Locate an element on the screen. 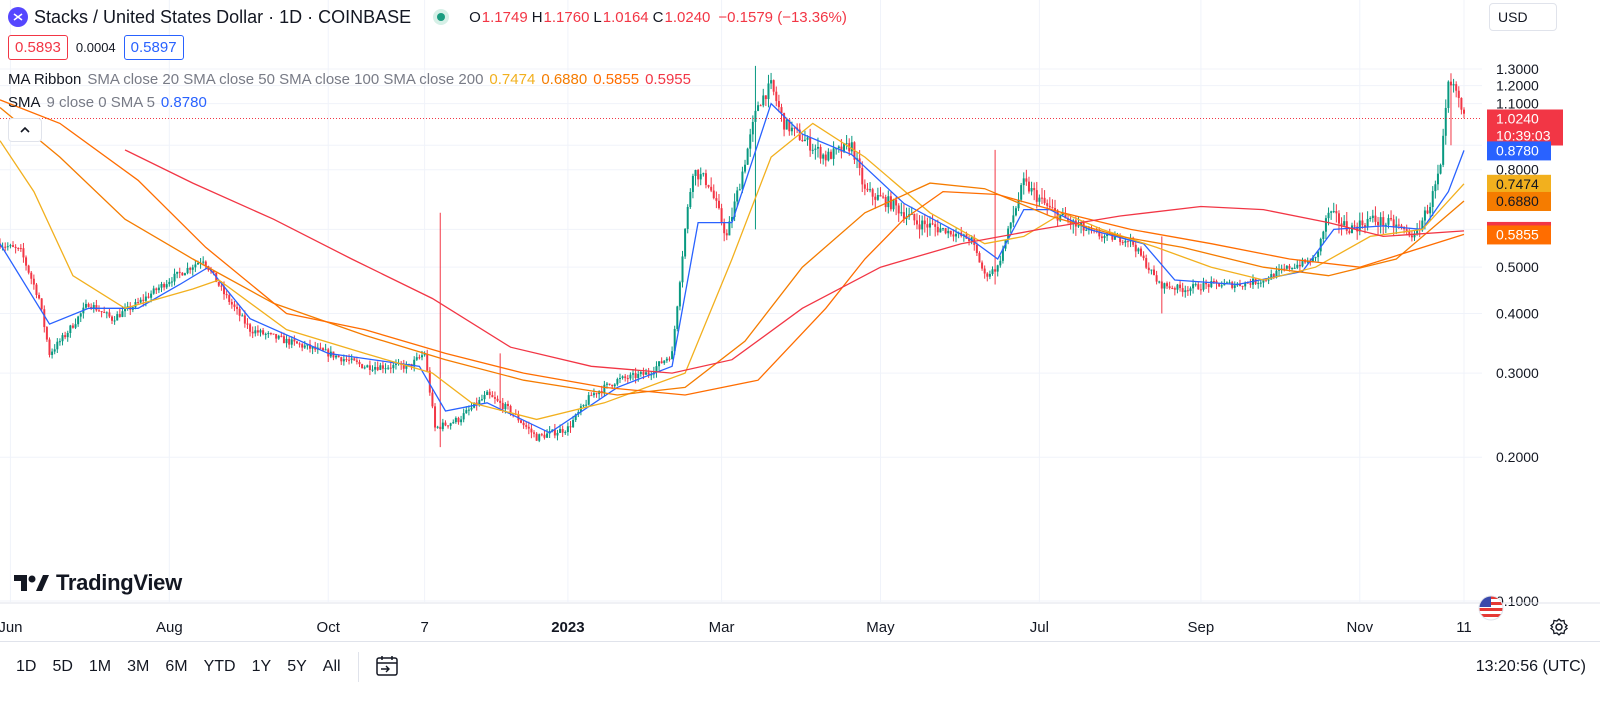  range-6m-button: 6M is located at coordinates (176, 666).